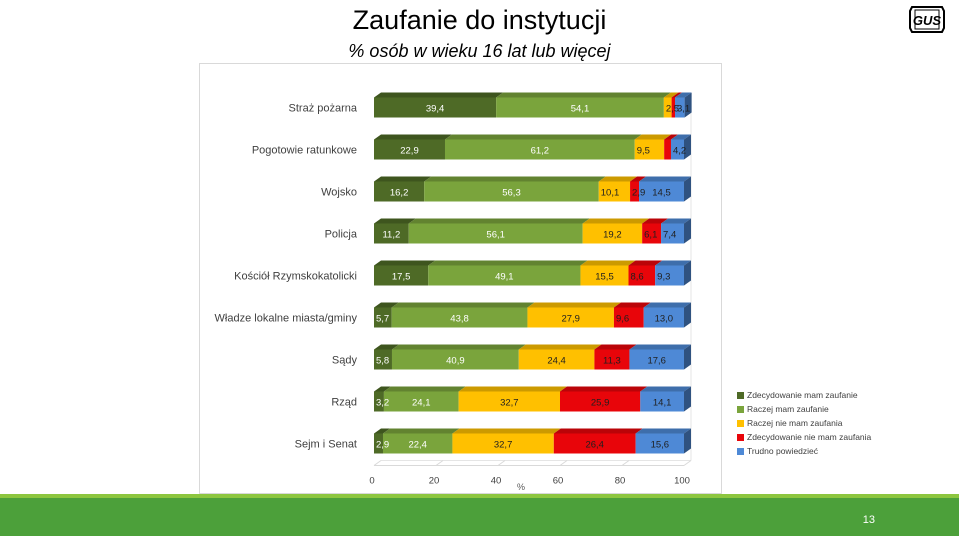 This screenshot has width=959, height=536. What do you see at coordinates (580, 109) in the screenshot?
I see `data-label-straz-pozarna-2: 54,1` at bounding box center [580, 109].